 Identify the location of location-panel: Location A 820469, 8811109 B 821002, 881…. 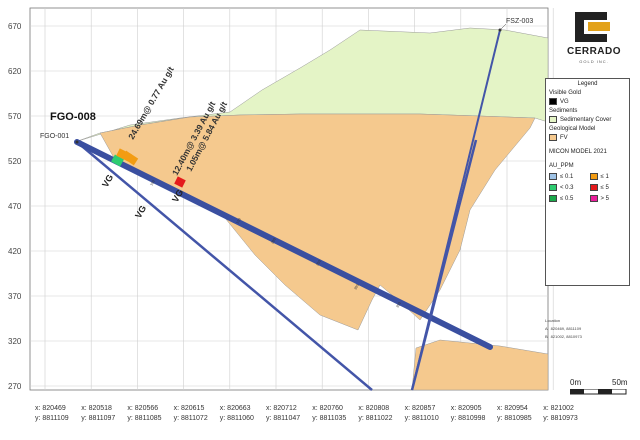
(587, 338).